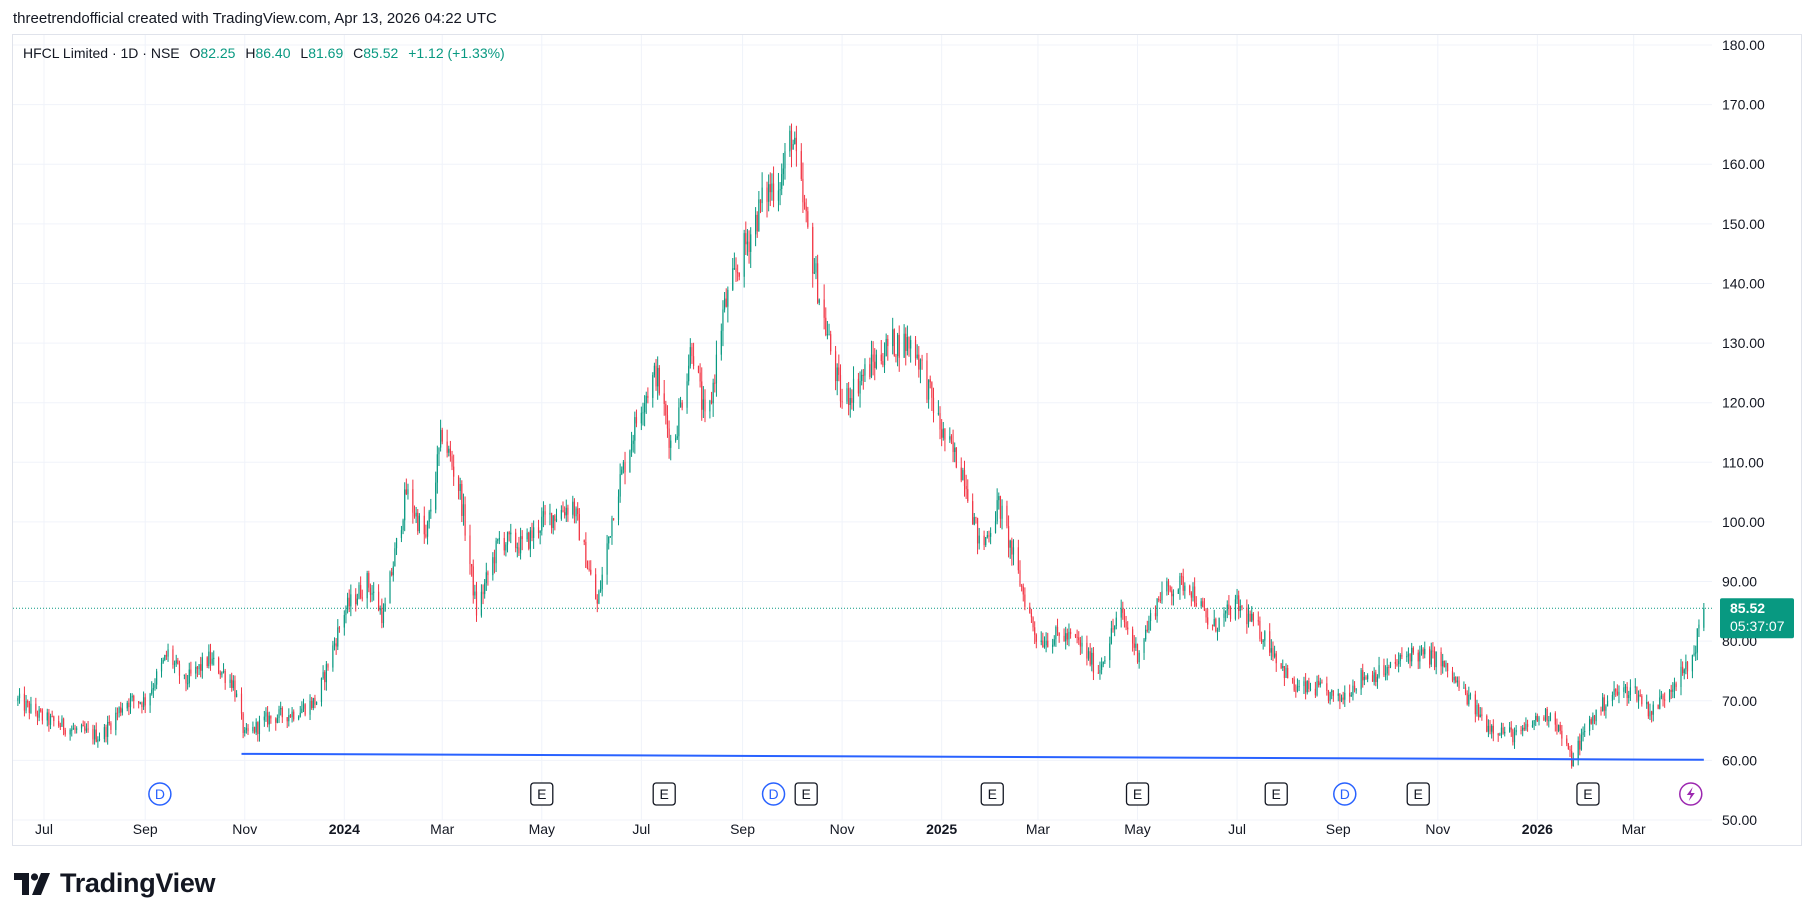  Describe the element at coordinates (1137, 794) in the screenshot. I see `earnings-marker-letter: E` at that location.